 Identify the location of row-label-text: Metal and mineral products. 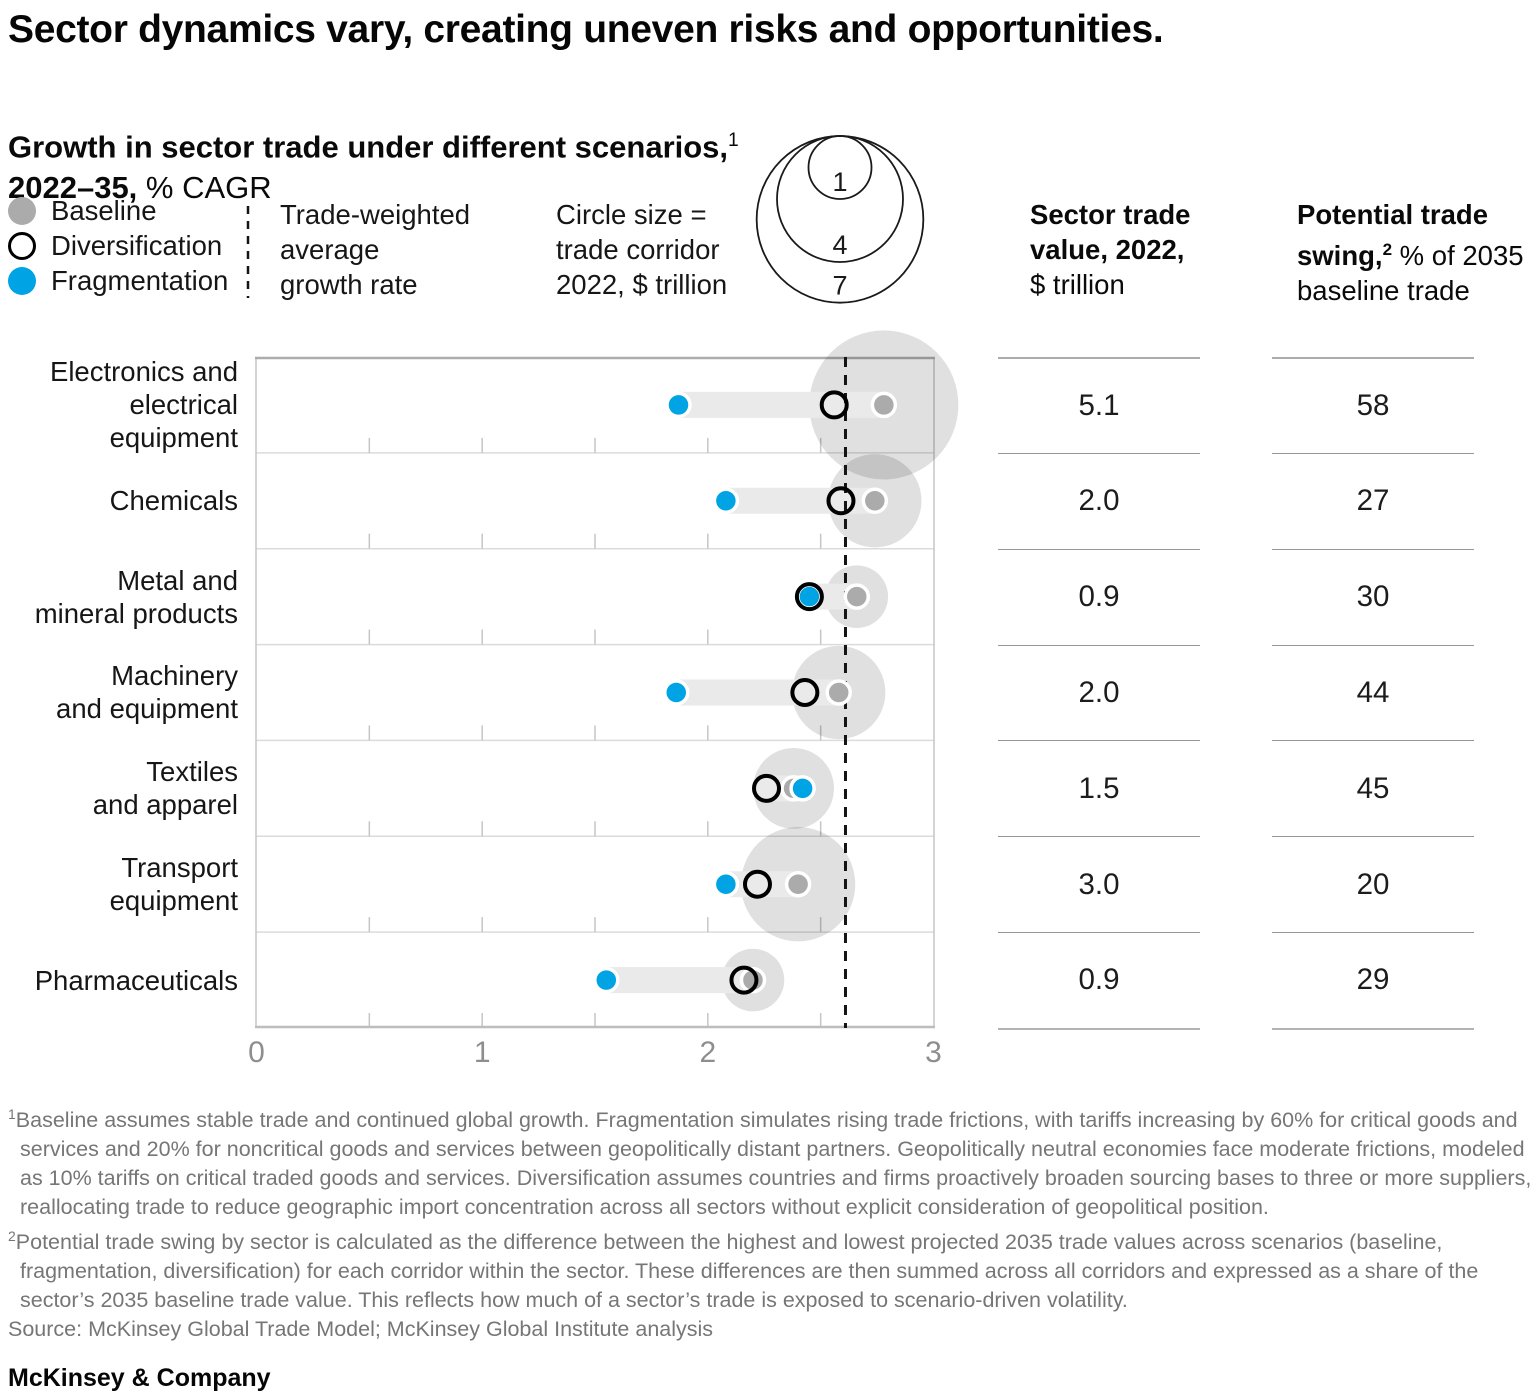
(136, 596).